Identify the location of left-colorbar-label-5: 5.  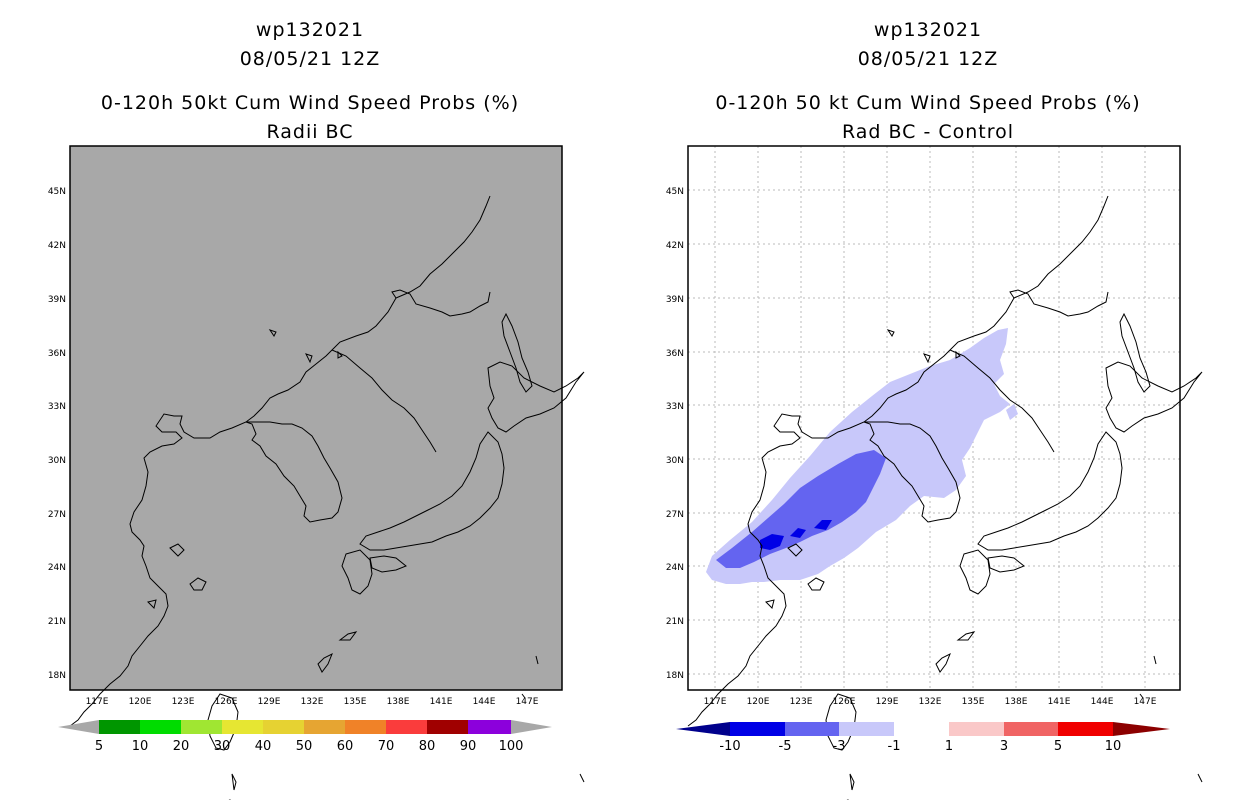
(99, 746).